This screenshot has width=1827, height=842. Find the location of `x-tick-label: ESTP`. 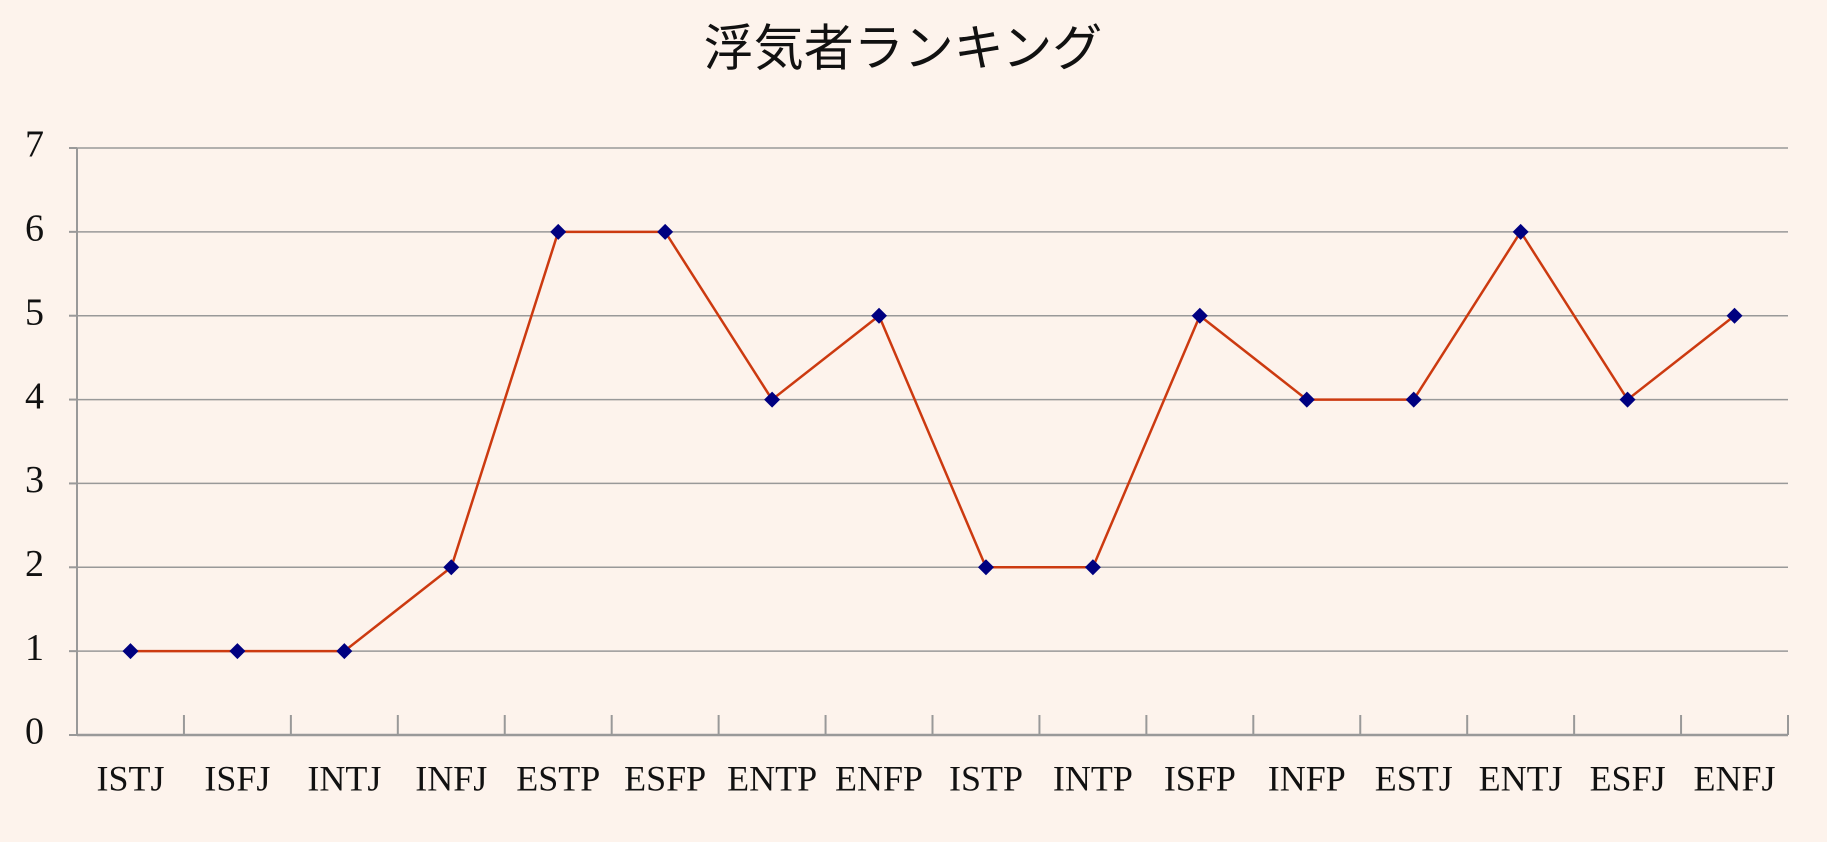

x-tick-label: ESTP is located at coordinates (558, 778).